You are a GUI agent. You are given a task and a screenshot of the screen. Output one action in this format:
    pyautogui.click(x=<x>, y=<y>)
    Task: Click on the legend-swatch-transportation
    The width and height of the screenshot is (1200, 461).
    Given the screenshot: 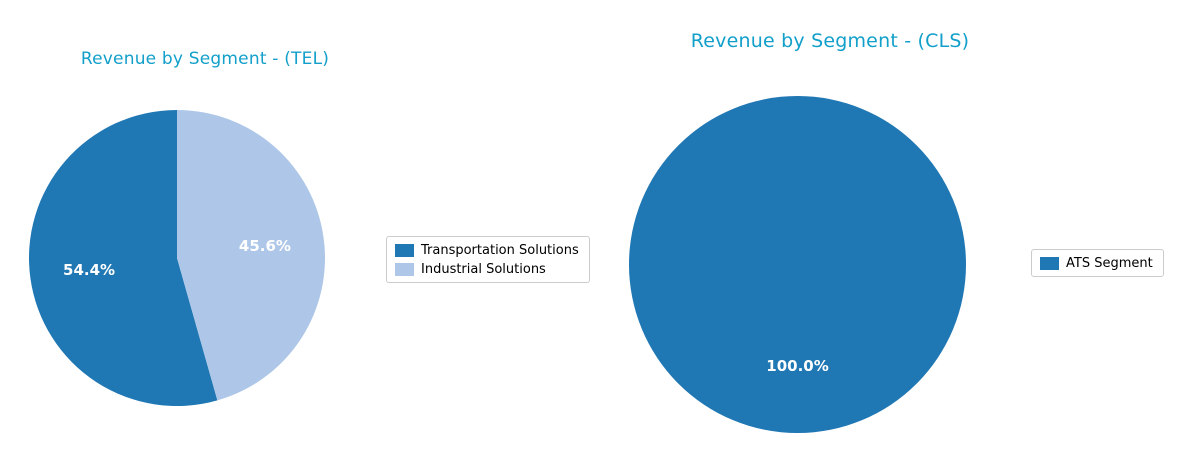 What is the action you would take?
    pyautogui.click(x=404, y=250)
    